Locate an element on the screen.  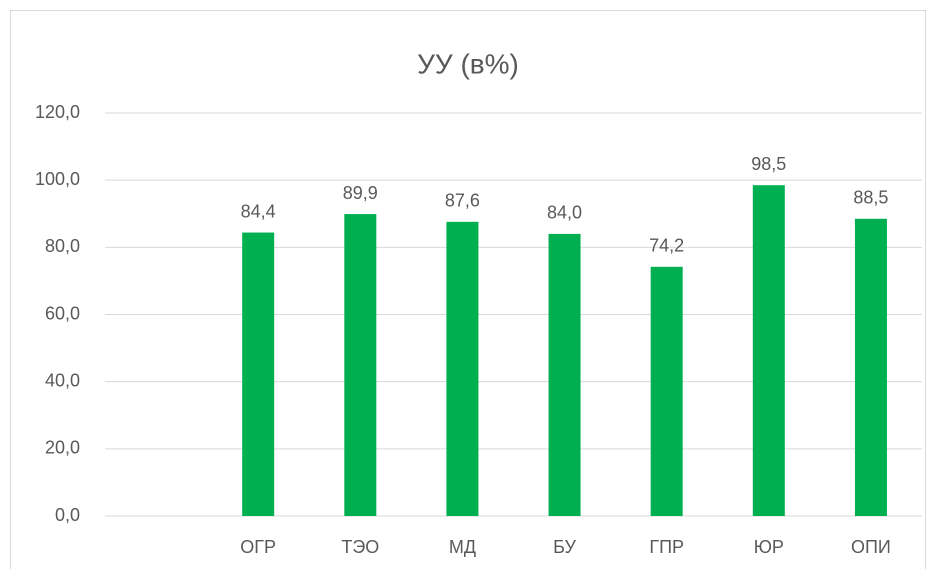
data-label: 84,4 is located at coordinates (258, 211).